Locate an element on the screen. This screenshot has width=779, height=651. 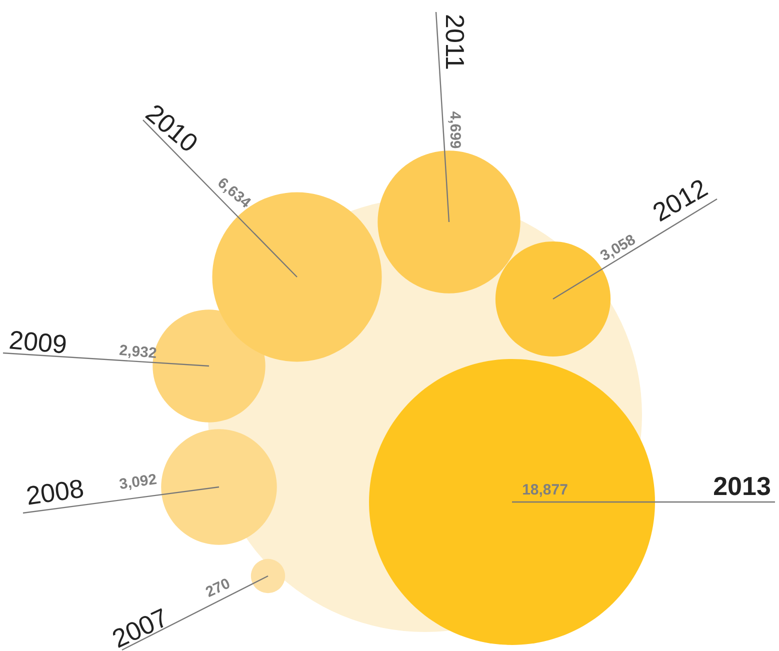
category-label: 2007 is located at coordinates (140, 626).